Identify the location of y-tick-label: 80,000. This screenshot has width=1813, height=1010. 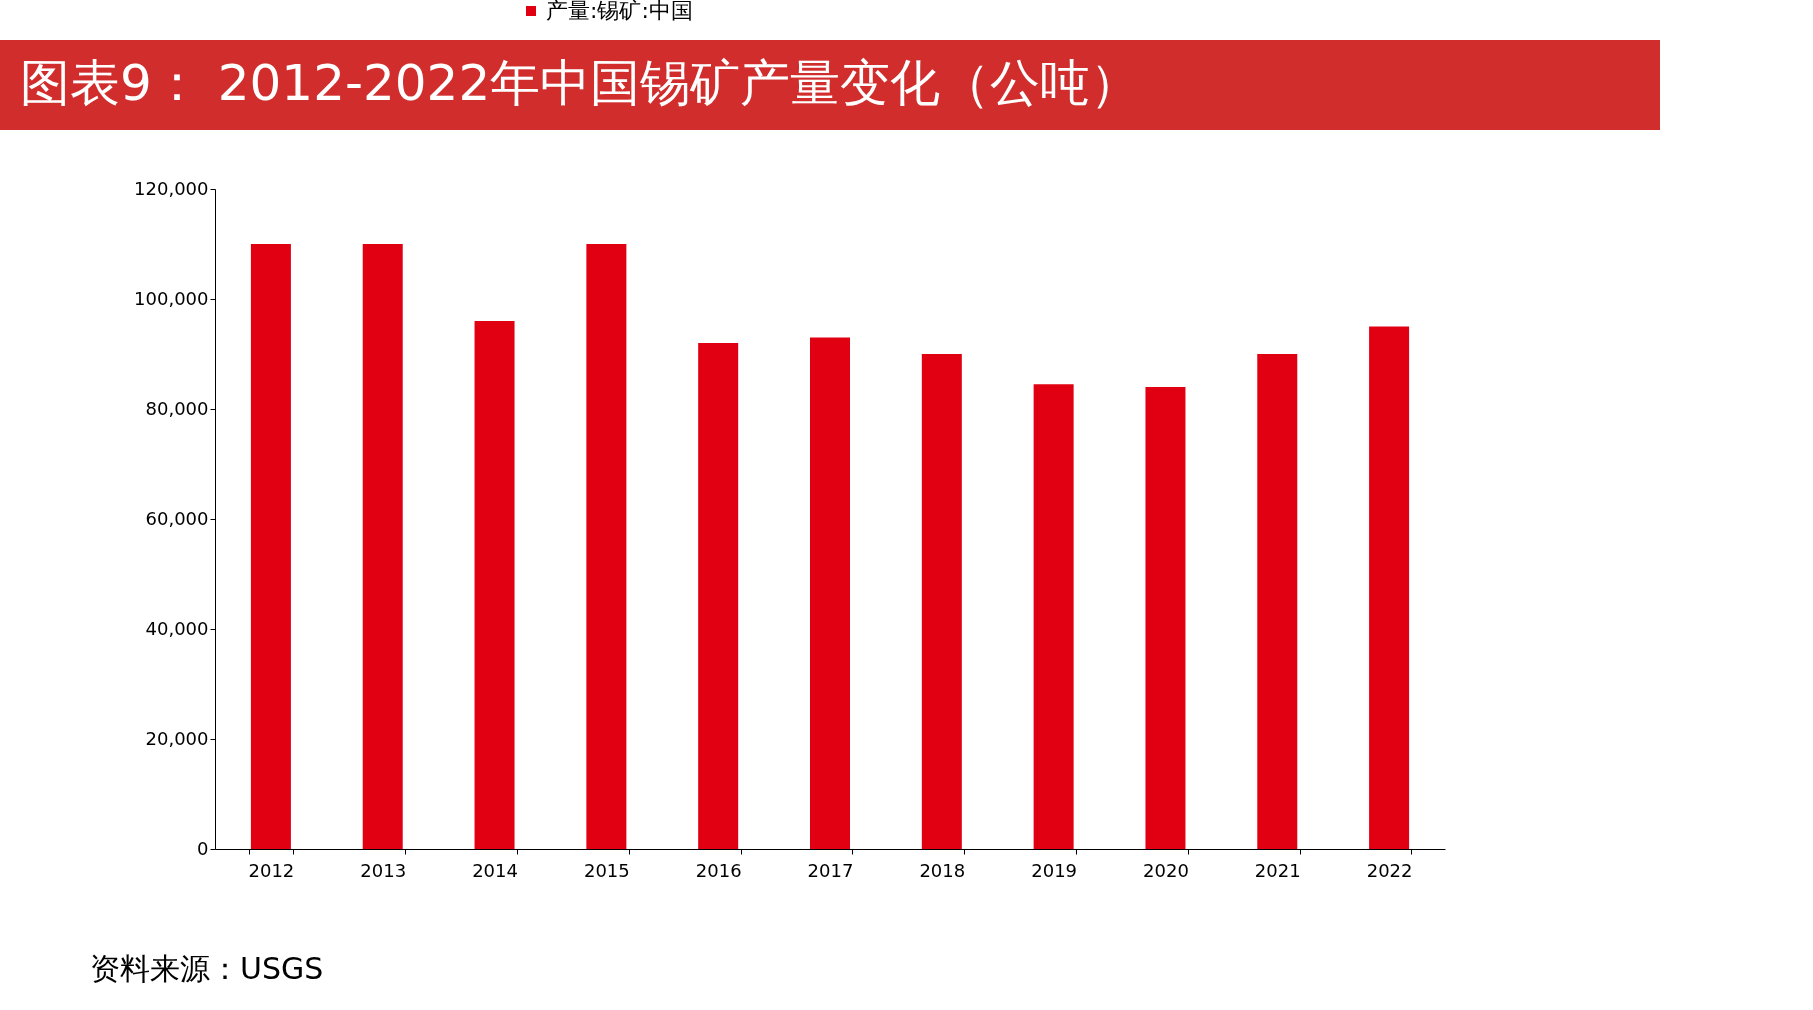
(177, 408).